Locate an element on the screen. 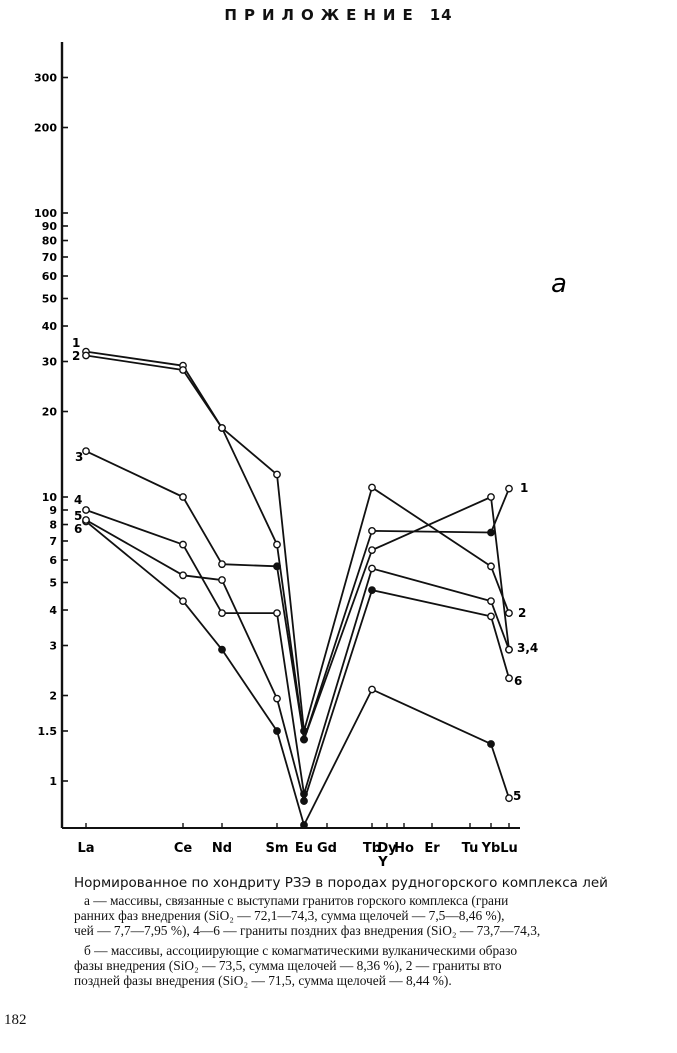 The width and height of the screenshot is (677, 1053). x-tick-label: Lu is located at coordinates (509, 848).